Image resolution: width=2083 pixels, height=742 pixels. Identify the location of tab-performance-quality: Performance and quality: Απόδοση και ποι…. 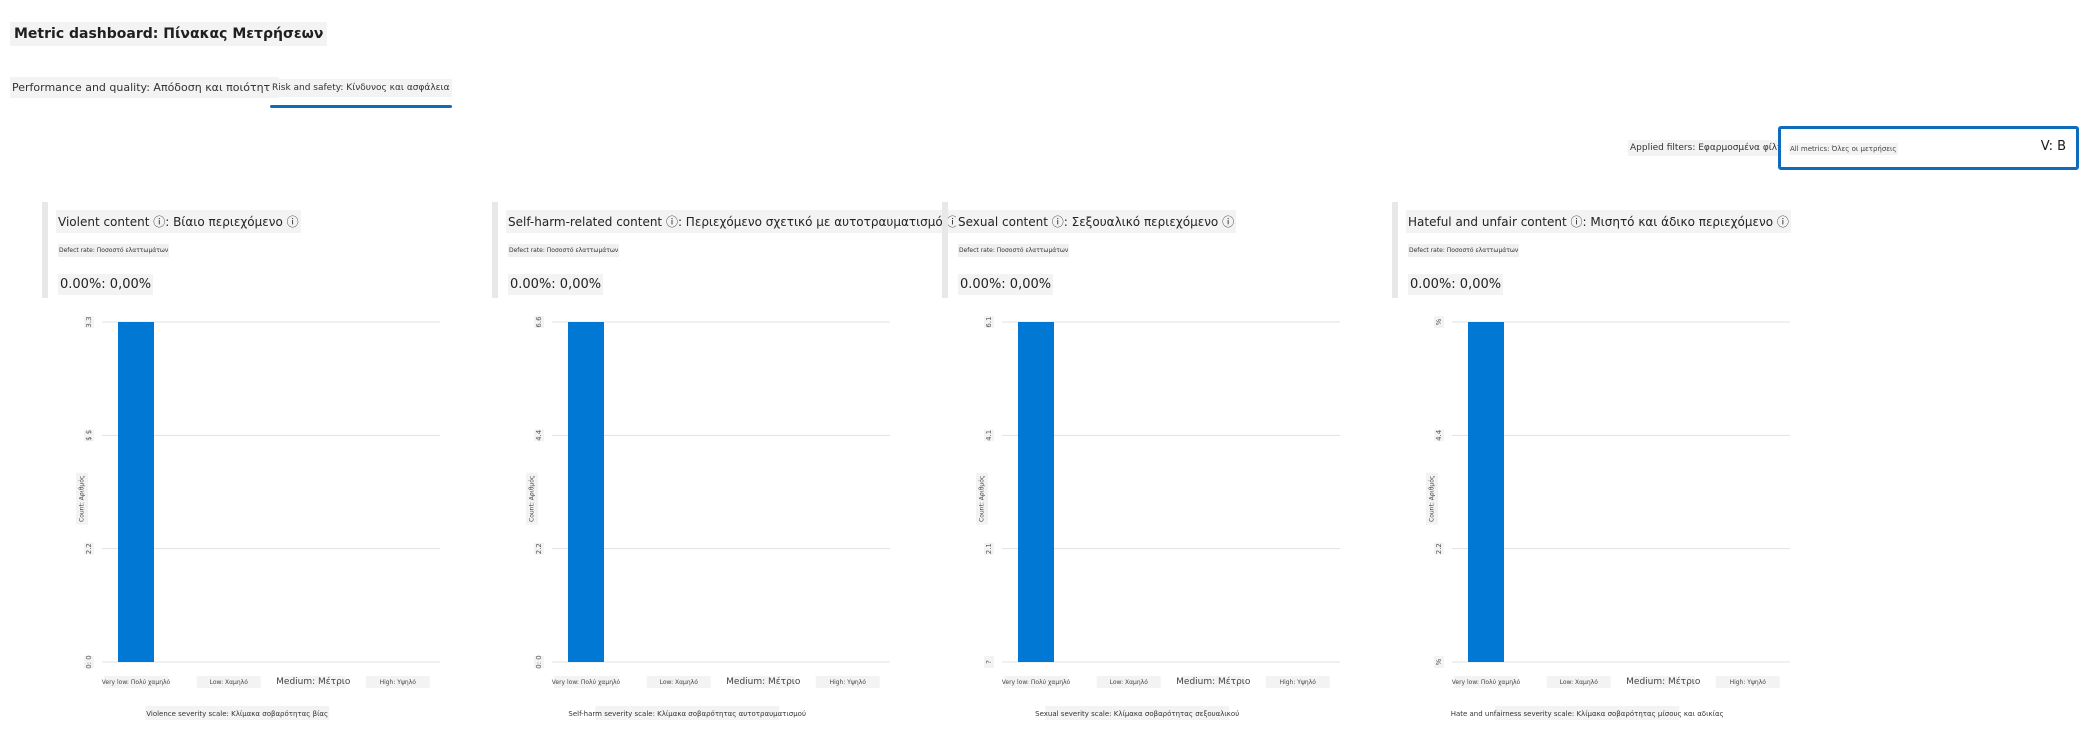
(145, 88).